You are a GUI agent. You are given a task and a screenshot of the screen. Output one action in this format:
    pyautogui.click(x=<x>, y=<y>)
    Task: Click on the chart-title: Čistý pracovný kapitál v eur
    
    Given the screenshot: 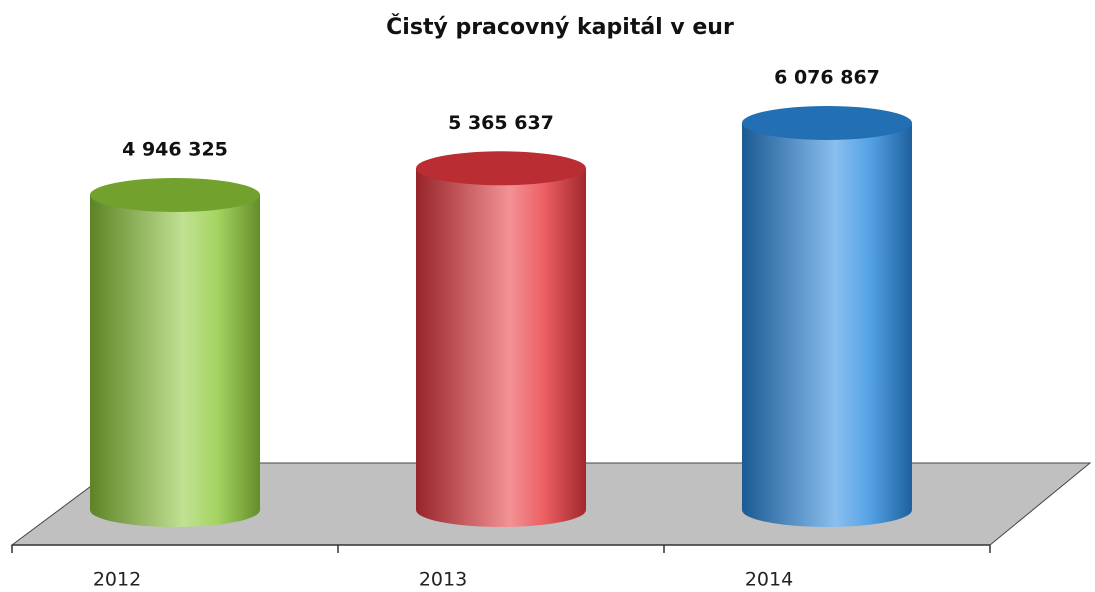 What is the action you would take?
    pyautogui.click(x=560, y=27)
    